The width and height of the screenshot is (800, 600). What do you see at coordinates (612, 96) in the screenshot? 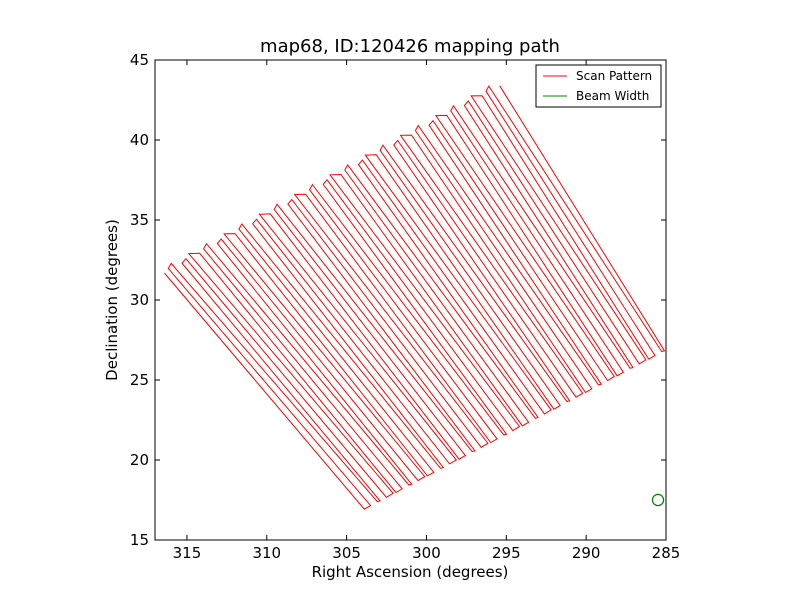
I see `legend-label-beam-width: Beam Width` at bounding box center [612, 96].